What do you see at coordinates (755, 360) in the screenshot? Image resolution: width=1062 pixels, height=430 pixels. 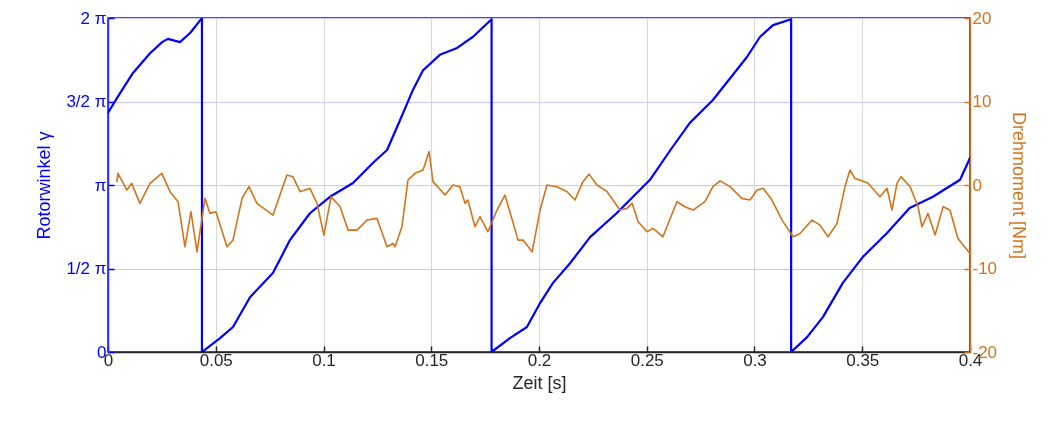 I see `x-tick-label: 0.3` at bounding box center [755, 360].